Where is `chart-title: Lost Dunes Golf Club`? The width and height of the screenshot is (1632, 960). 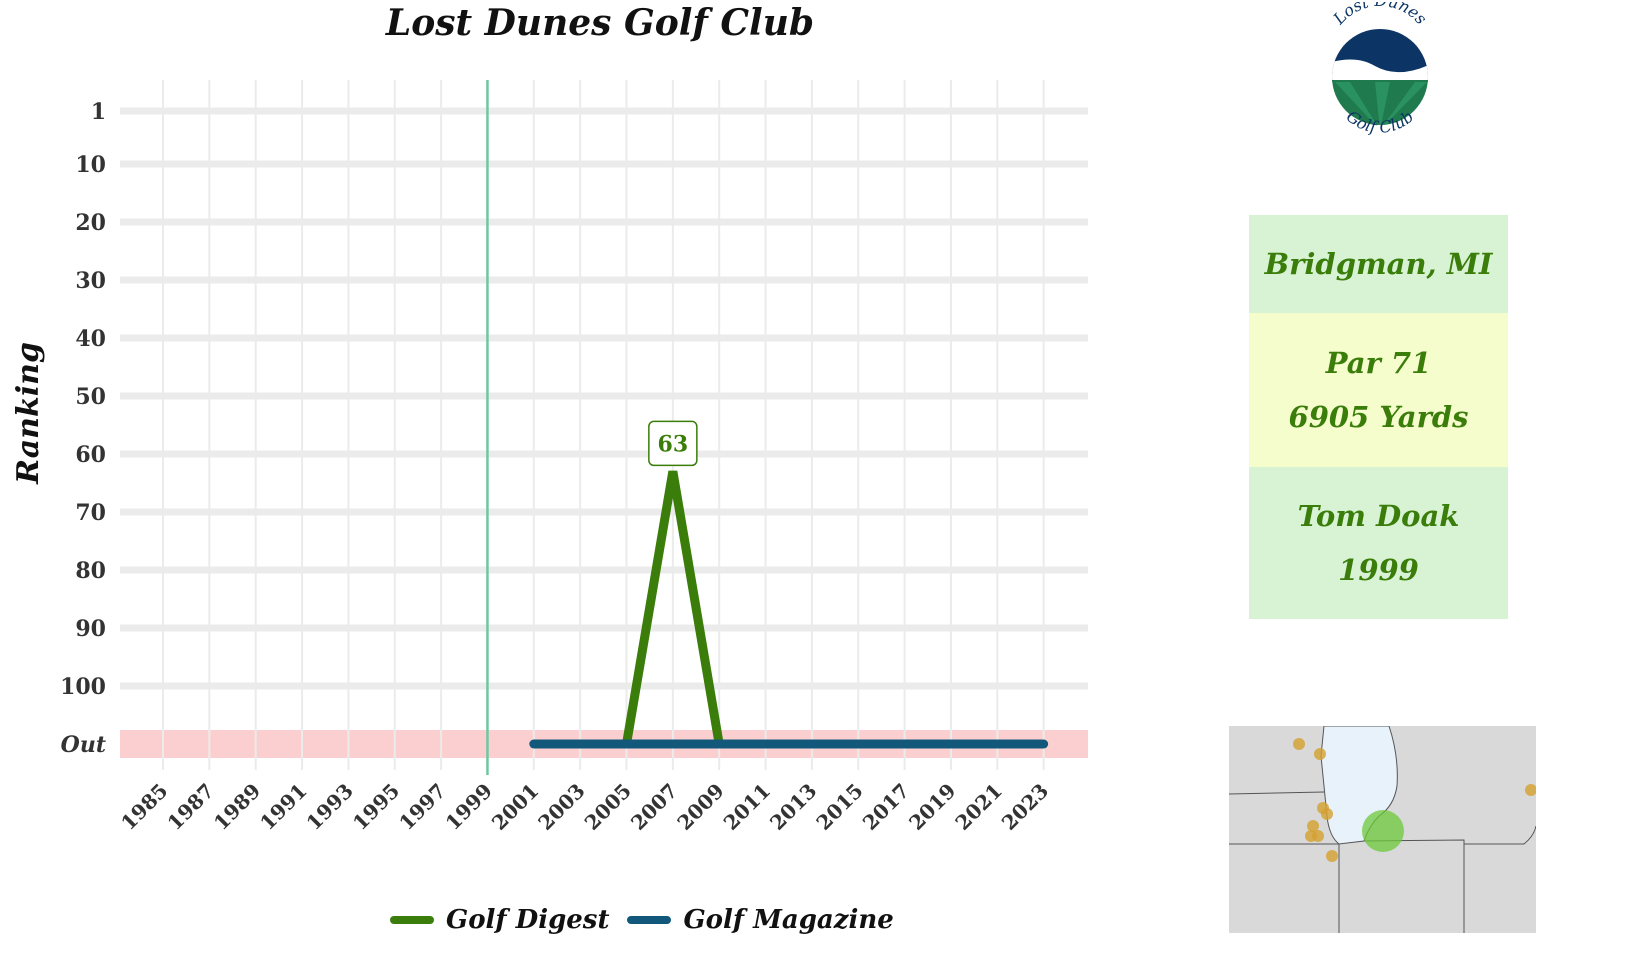 chart-title: Lost Dunes Golf Club is located at coordinates (600, 23).